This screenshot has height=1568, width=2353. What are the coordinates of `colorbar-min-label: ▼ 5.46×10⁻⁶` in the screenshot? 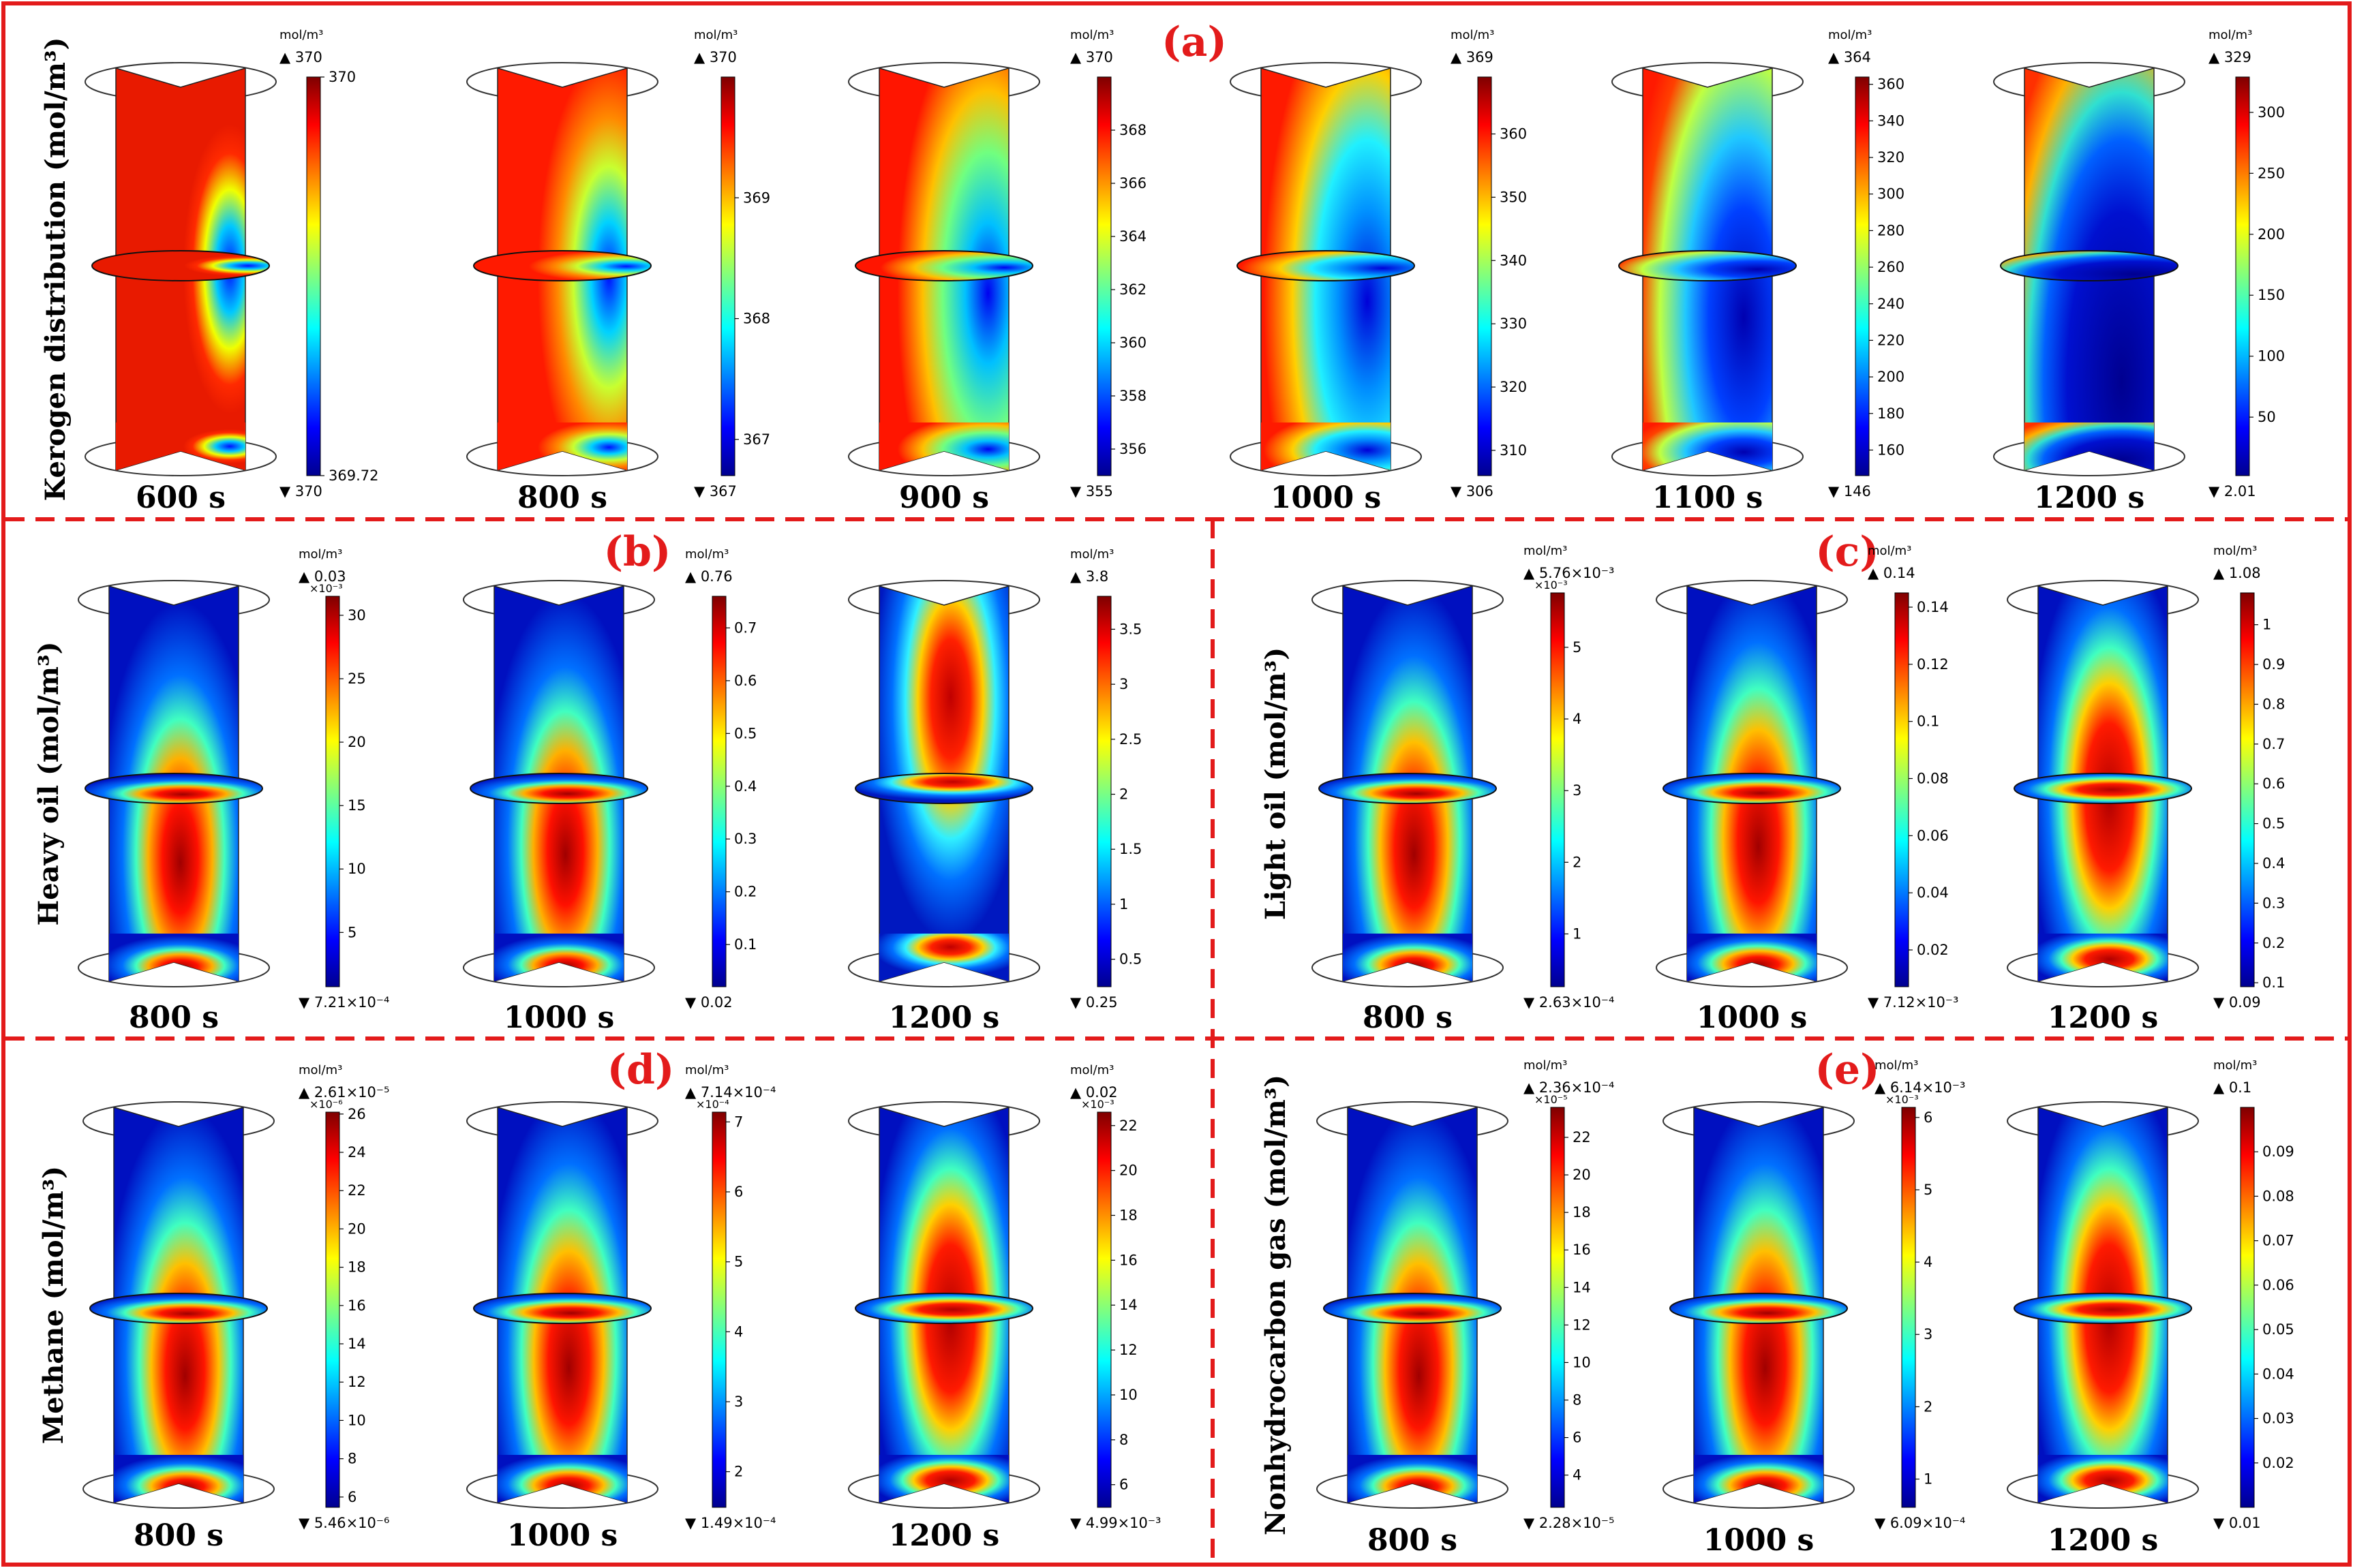 It's located at (344, 1523).